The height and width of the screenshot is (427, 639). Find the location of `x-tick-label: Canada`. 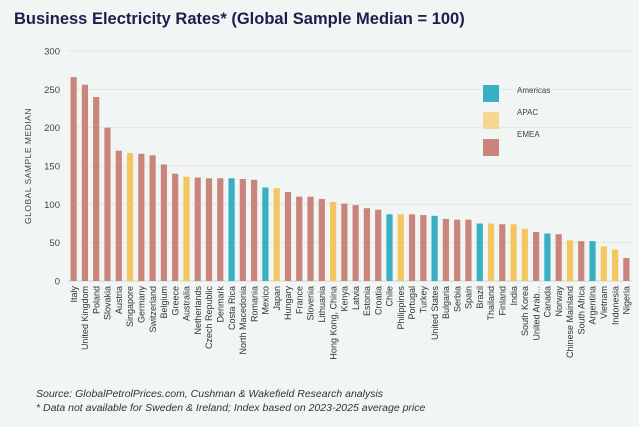

x-tick-label: Canada is located at coordinates (548, 302).